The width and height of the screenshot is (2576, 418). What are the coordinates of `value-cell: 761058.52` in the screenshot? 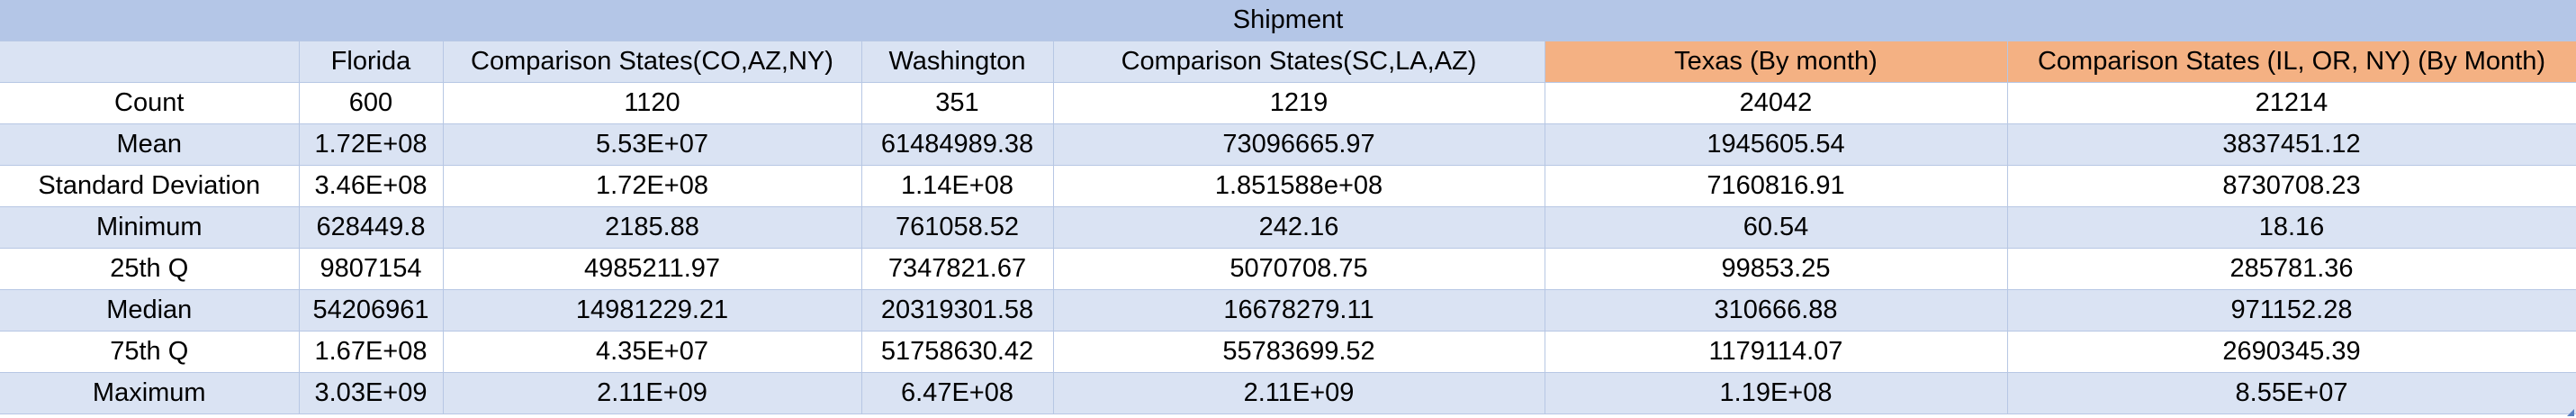 It's located at (957, 227).